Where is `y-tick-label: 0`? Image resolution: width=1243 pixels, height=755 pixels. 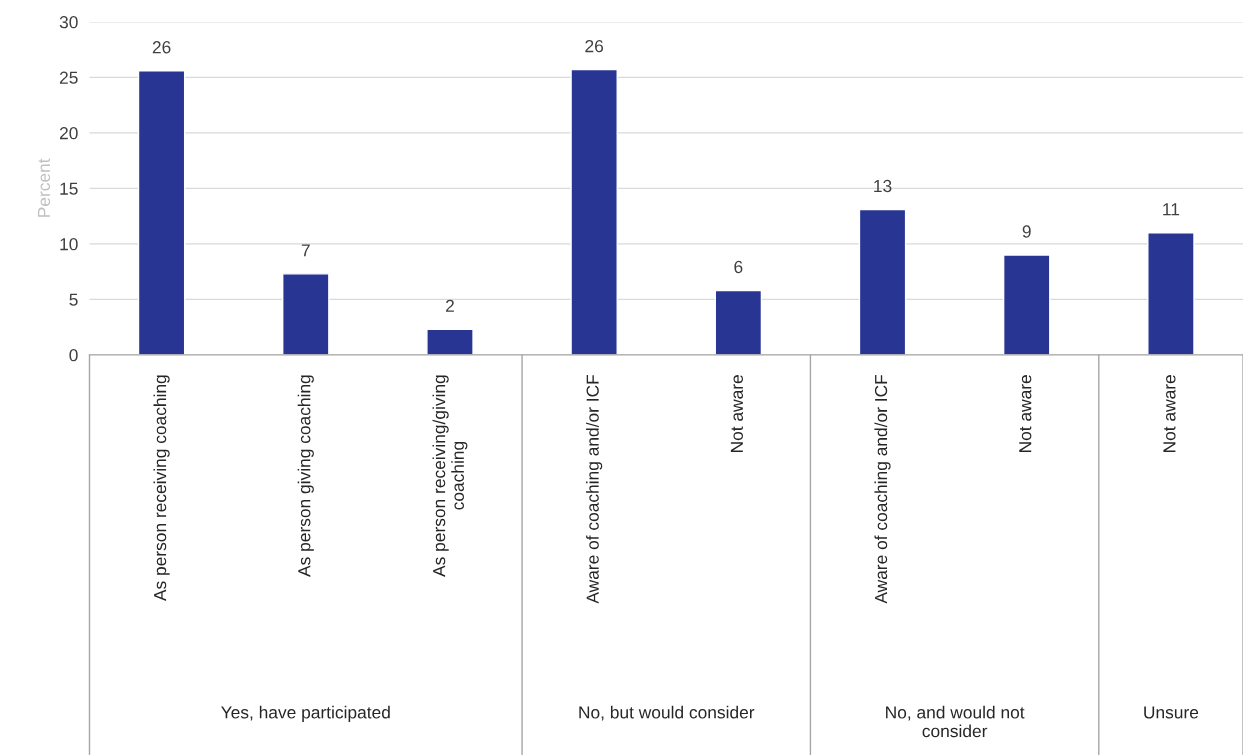 y-tick-label: 0 is located at coordinates (73, 355).